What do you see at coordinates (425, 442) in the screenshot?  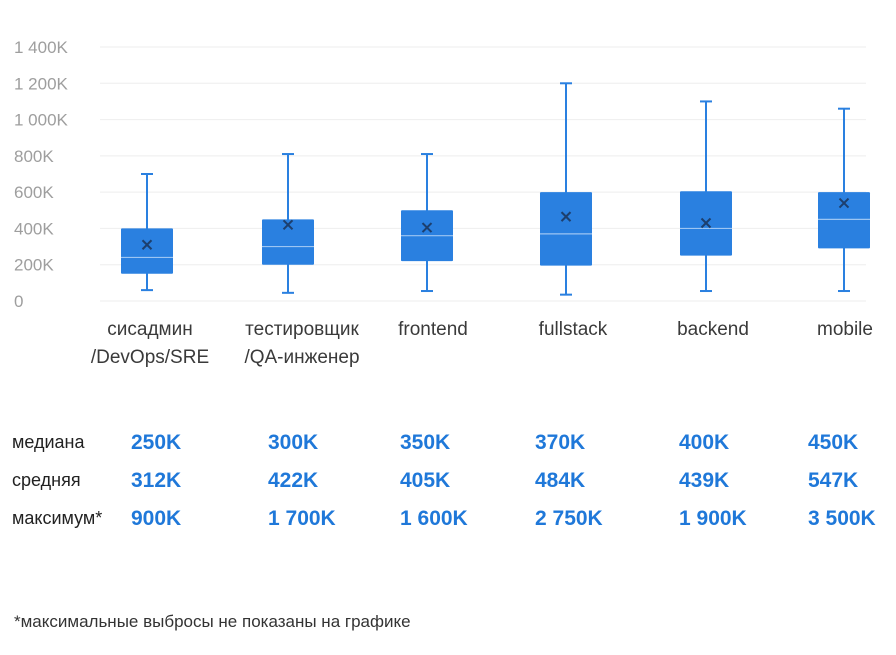 I see `median-value: 350K` at bounding box center [425, 442].